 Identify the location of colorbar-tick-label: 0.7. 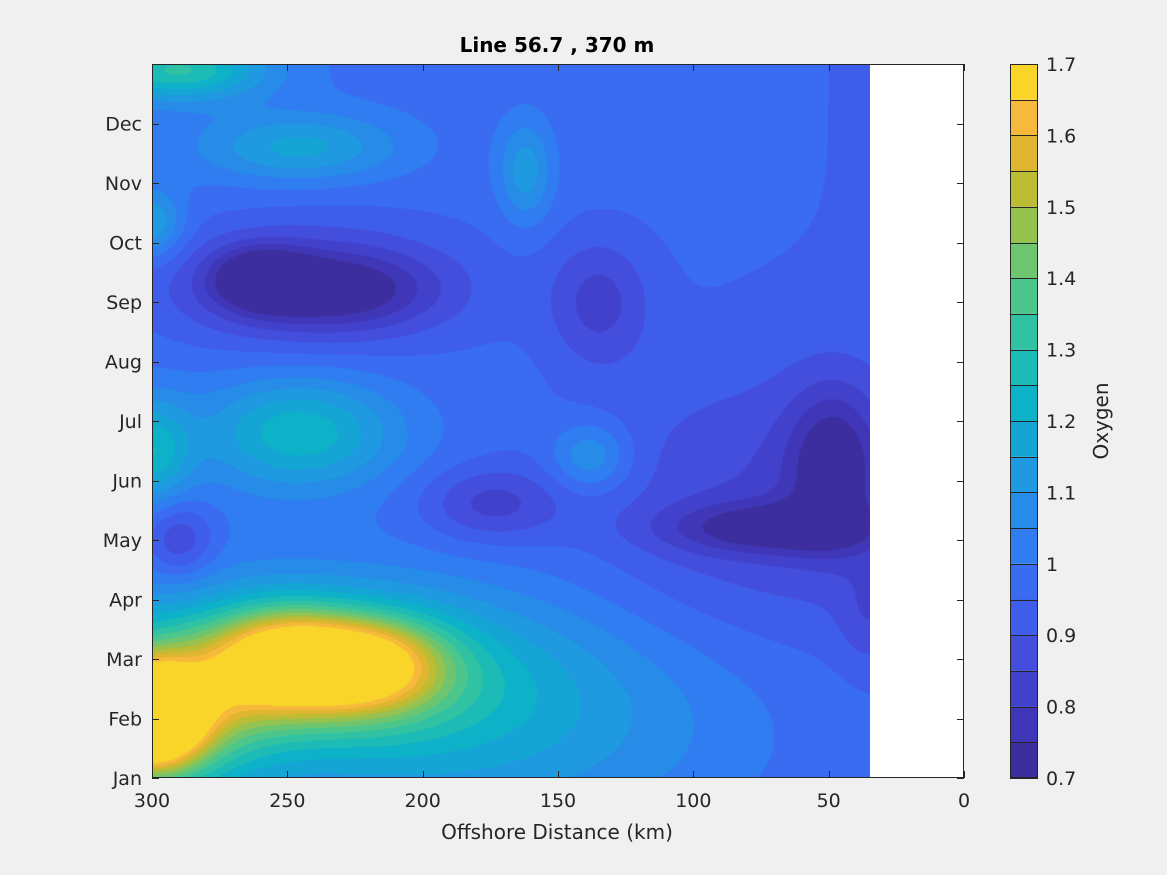
(1061, 779).